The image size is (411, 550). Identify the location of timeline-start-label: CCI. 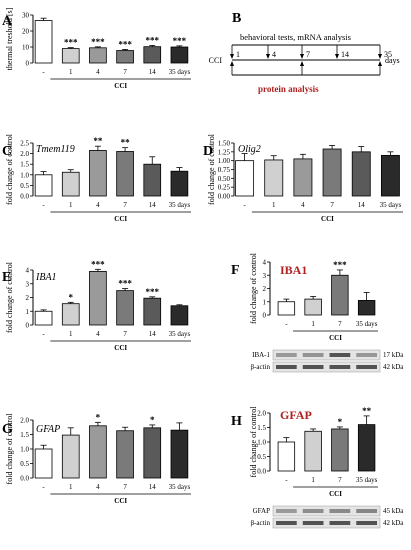
(216, 60).